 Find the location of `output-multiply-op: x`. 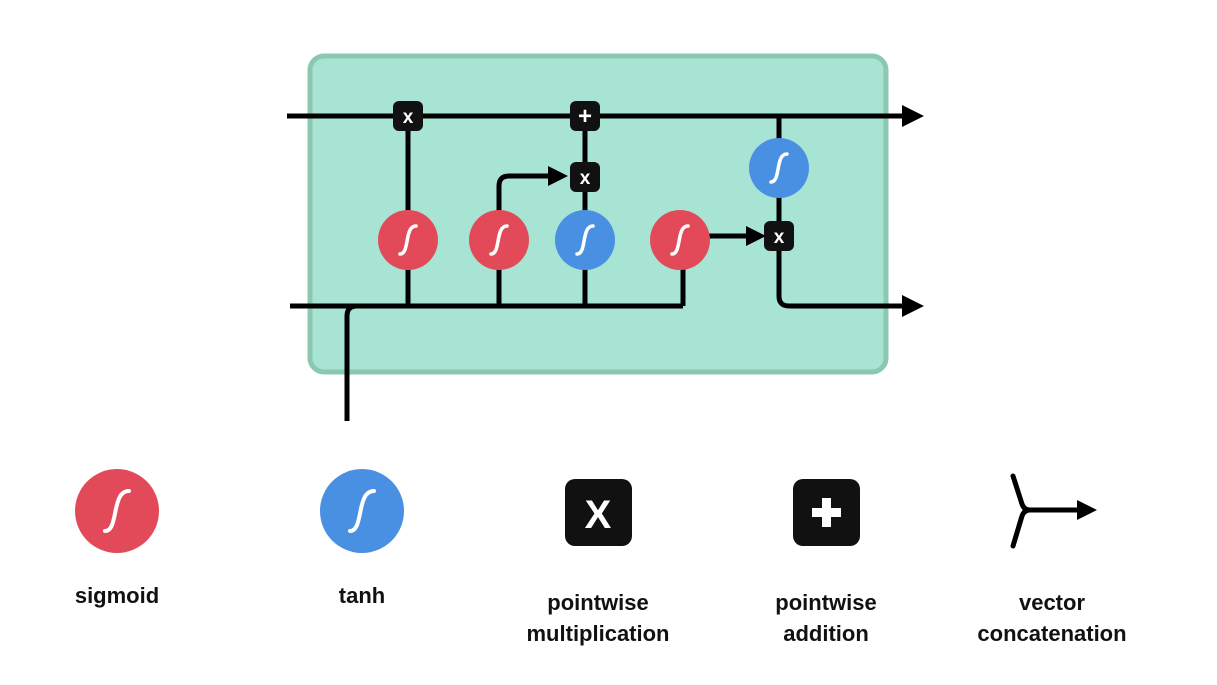

output-multiply-op: x is located at coordinates (779, 236).